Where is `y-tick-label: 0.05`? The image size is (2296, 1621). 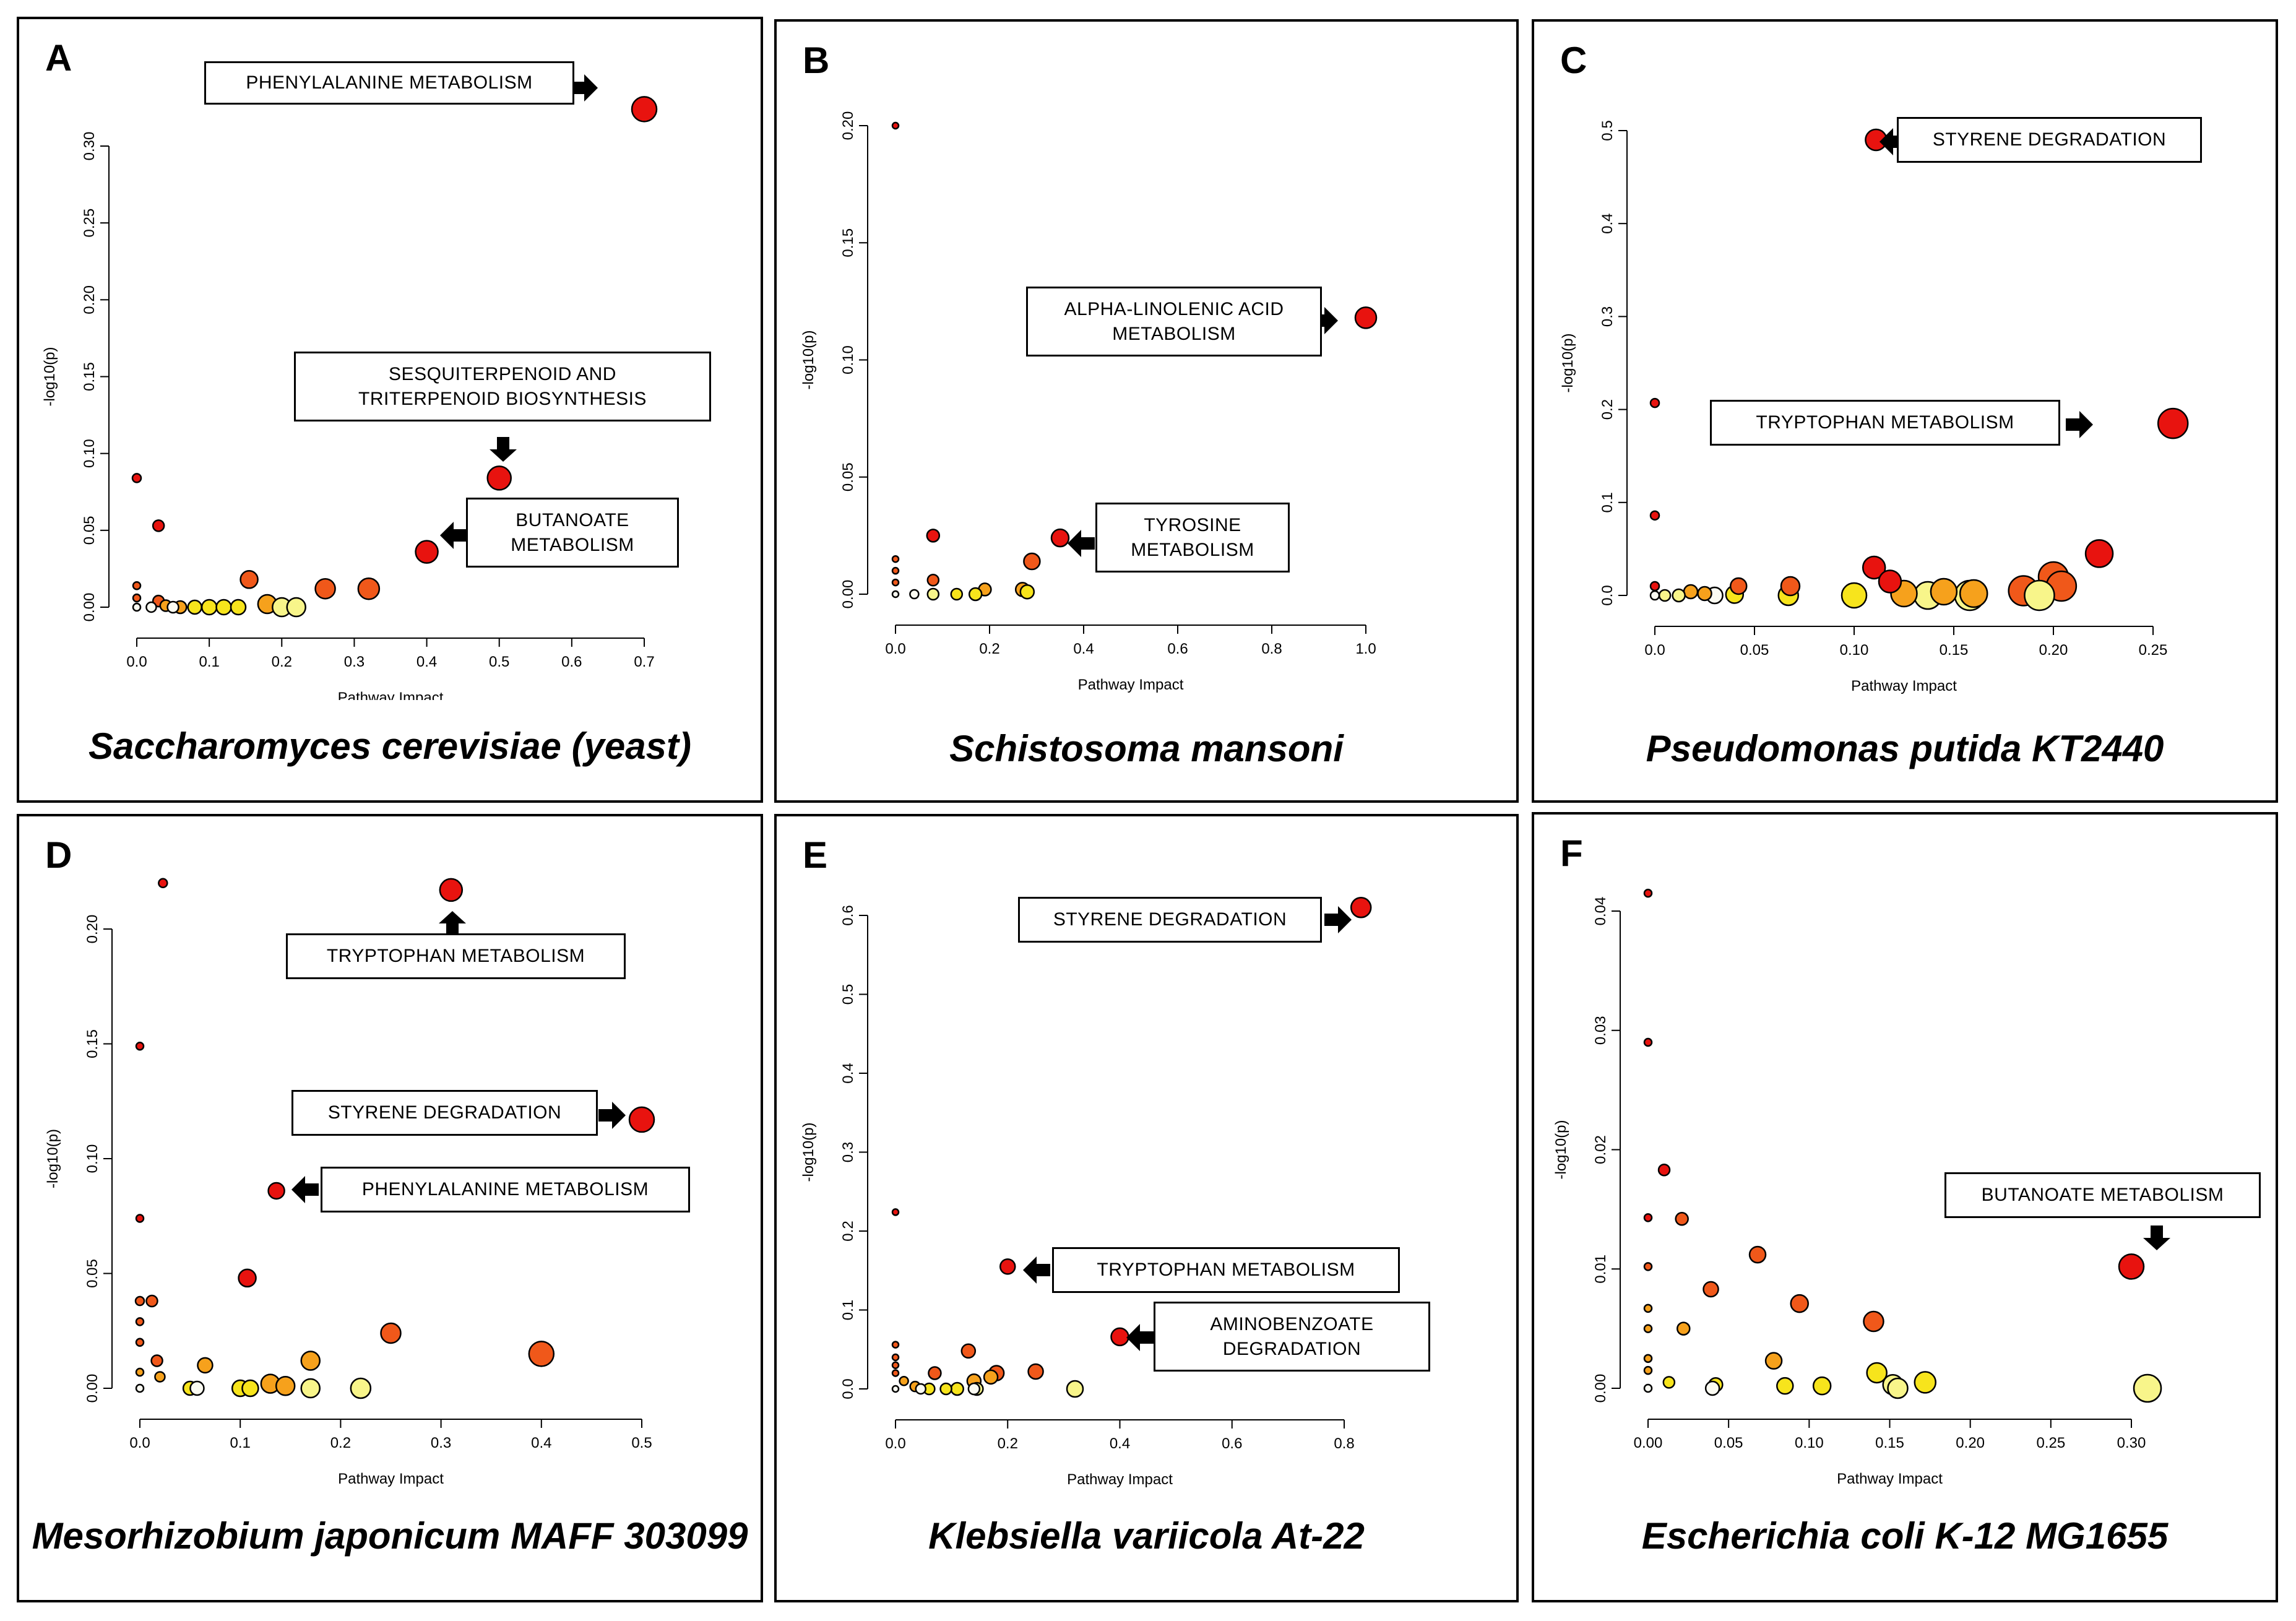
y-tick-label: 0.05 is located at coordinates (89, 530).